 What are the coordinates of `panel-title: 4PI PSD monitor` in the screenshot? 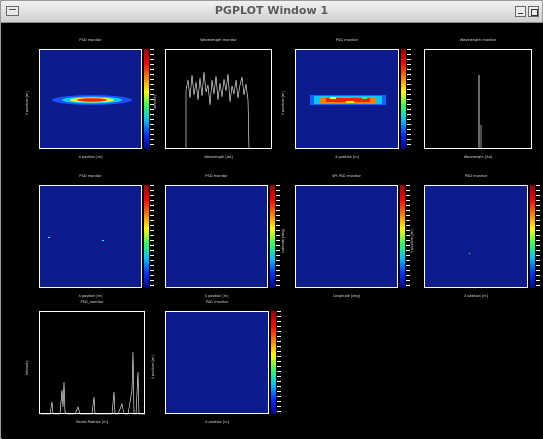 It's located at (346, 176).